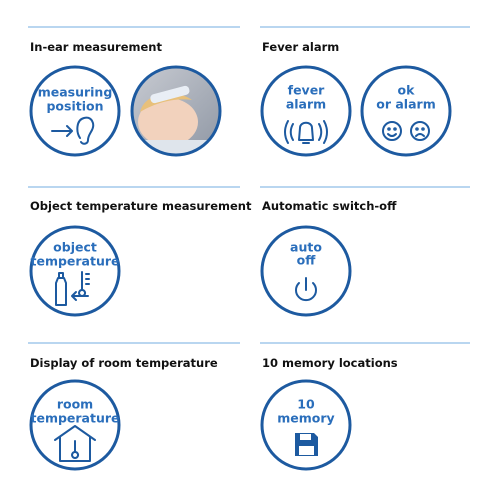 The width and height of the screenshot is (500, 500). I want to click on heading: Object temperature measurement, so click(141, 206).